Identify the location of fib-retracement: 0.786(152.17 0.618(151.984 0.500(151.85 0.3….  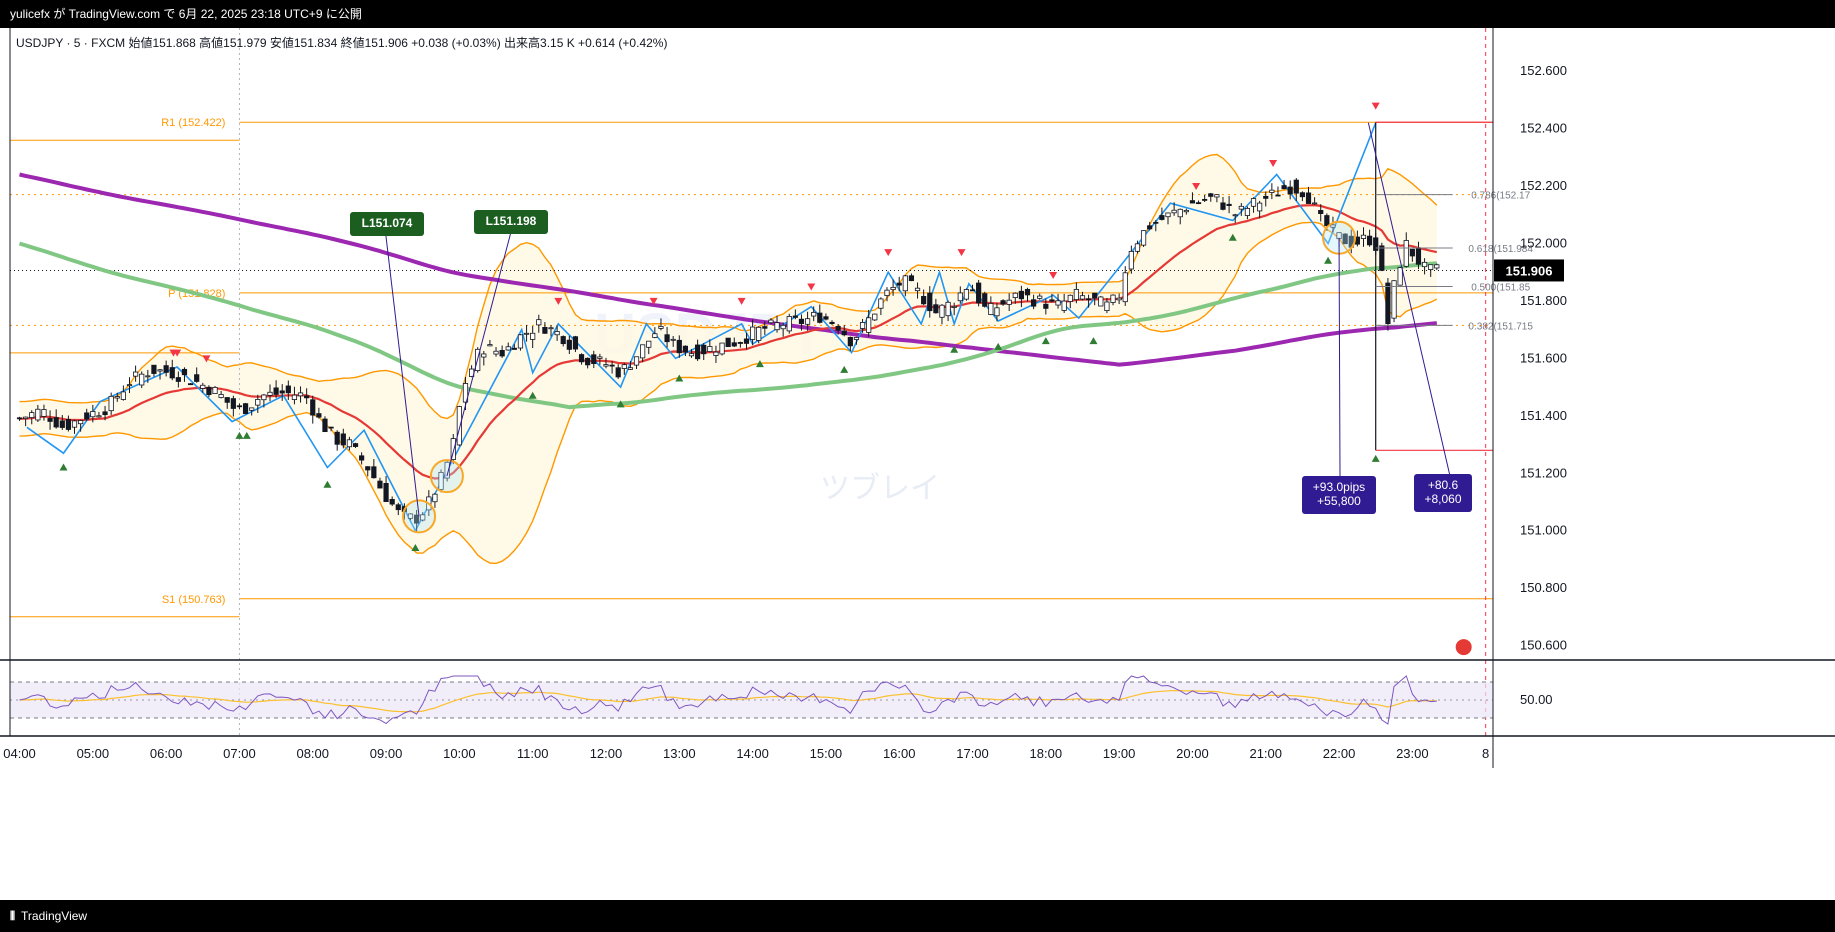
(1454, 286).